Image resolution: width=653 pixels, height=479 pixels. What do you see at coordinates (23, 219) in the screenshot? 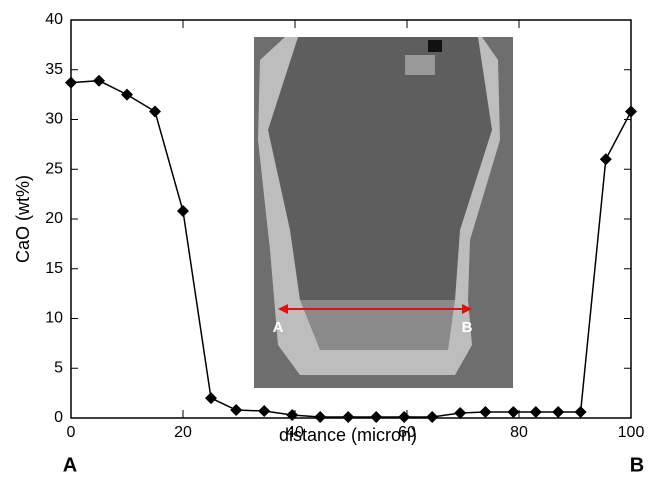
I see `y-axis-label: CaO (wt%)` at bounding box center [23, 219].